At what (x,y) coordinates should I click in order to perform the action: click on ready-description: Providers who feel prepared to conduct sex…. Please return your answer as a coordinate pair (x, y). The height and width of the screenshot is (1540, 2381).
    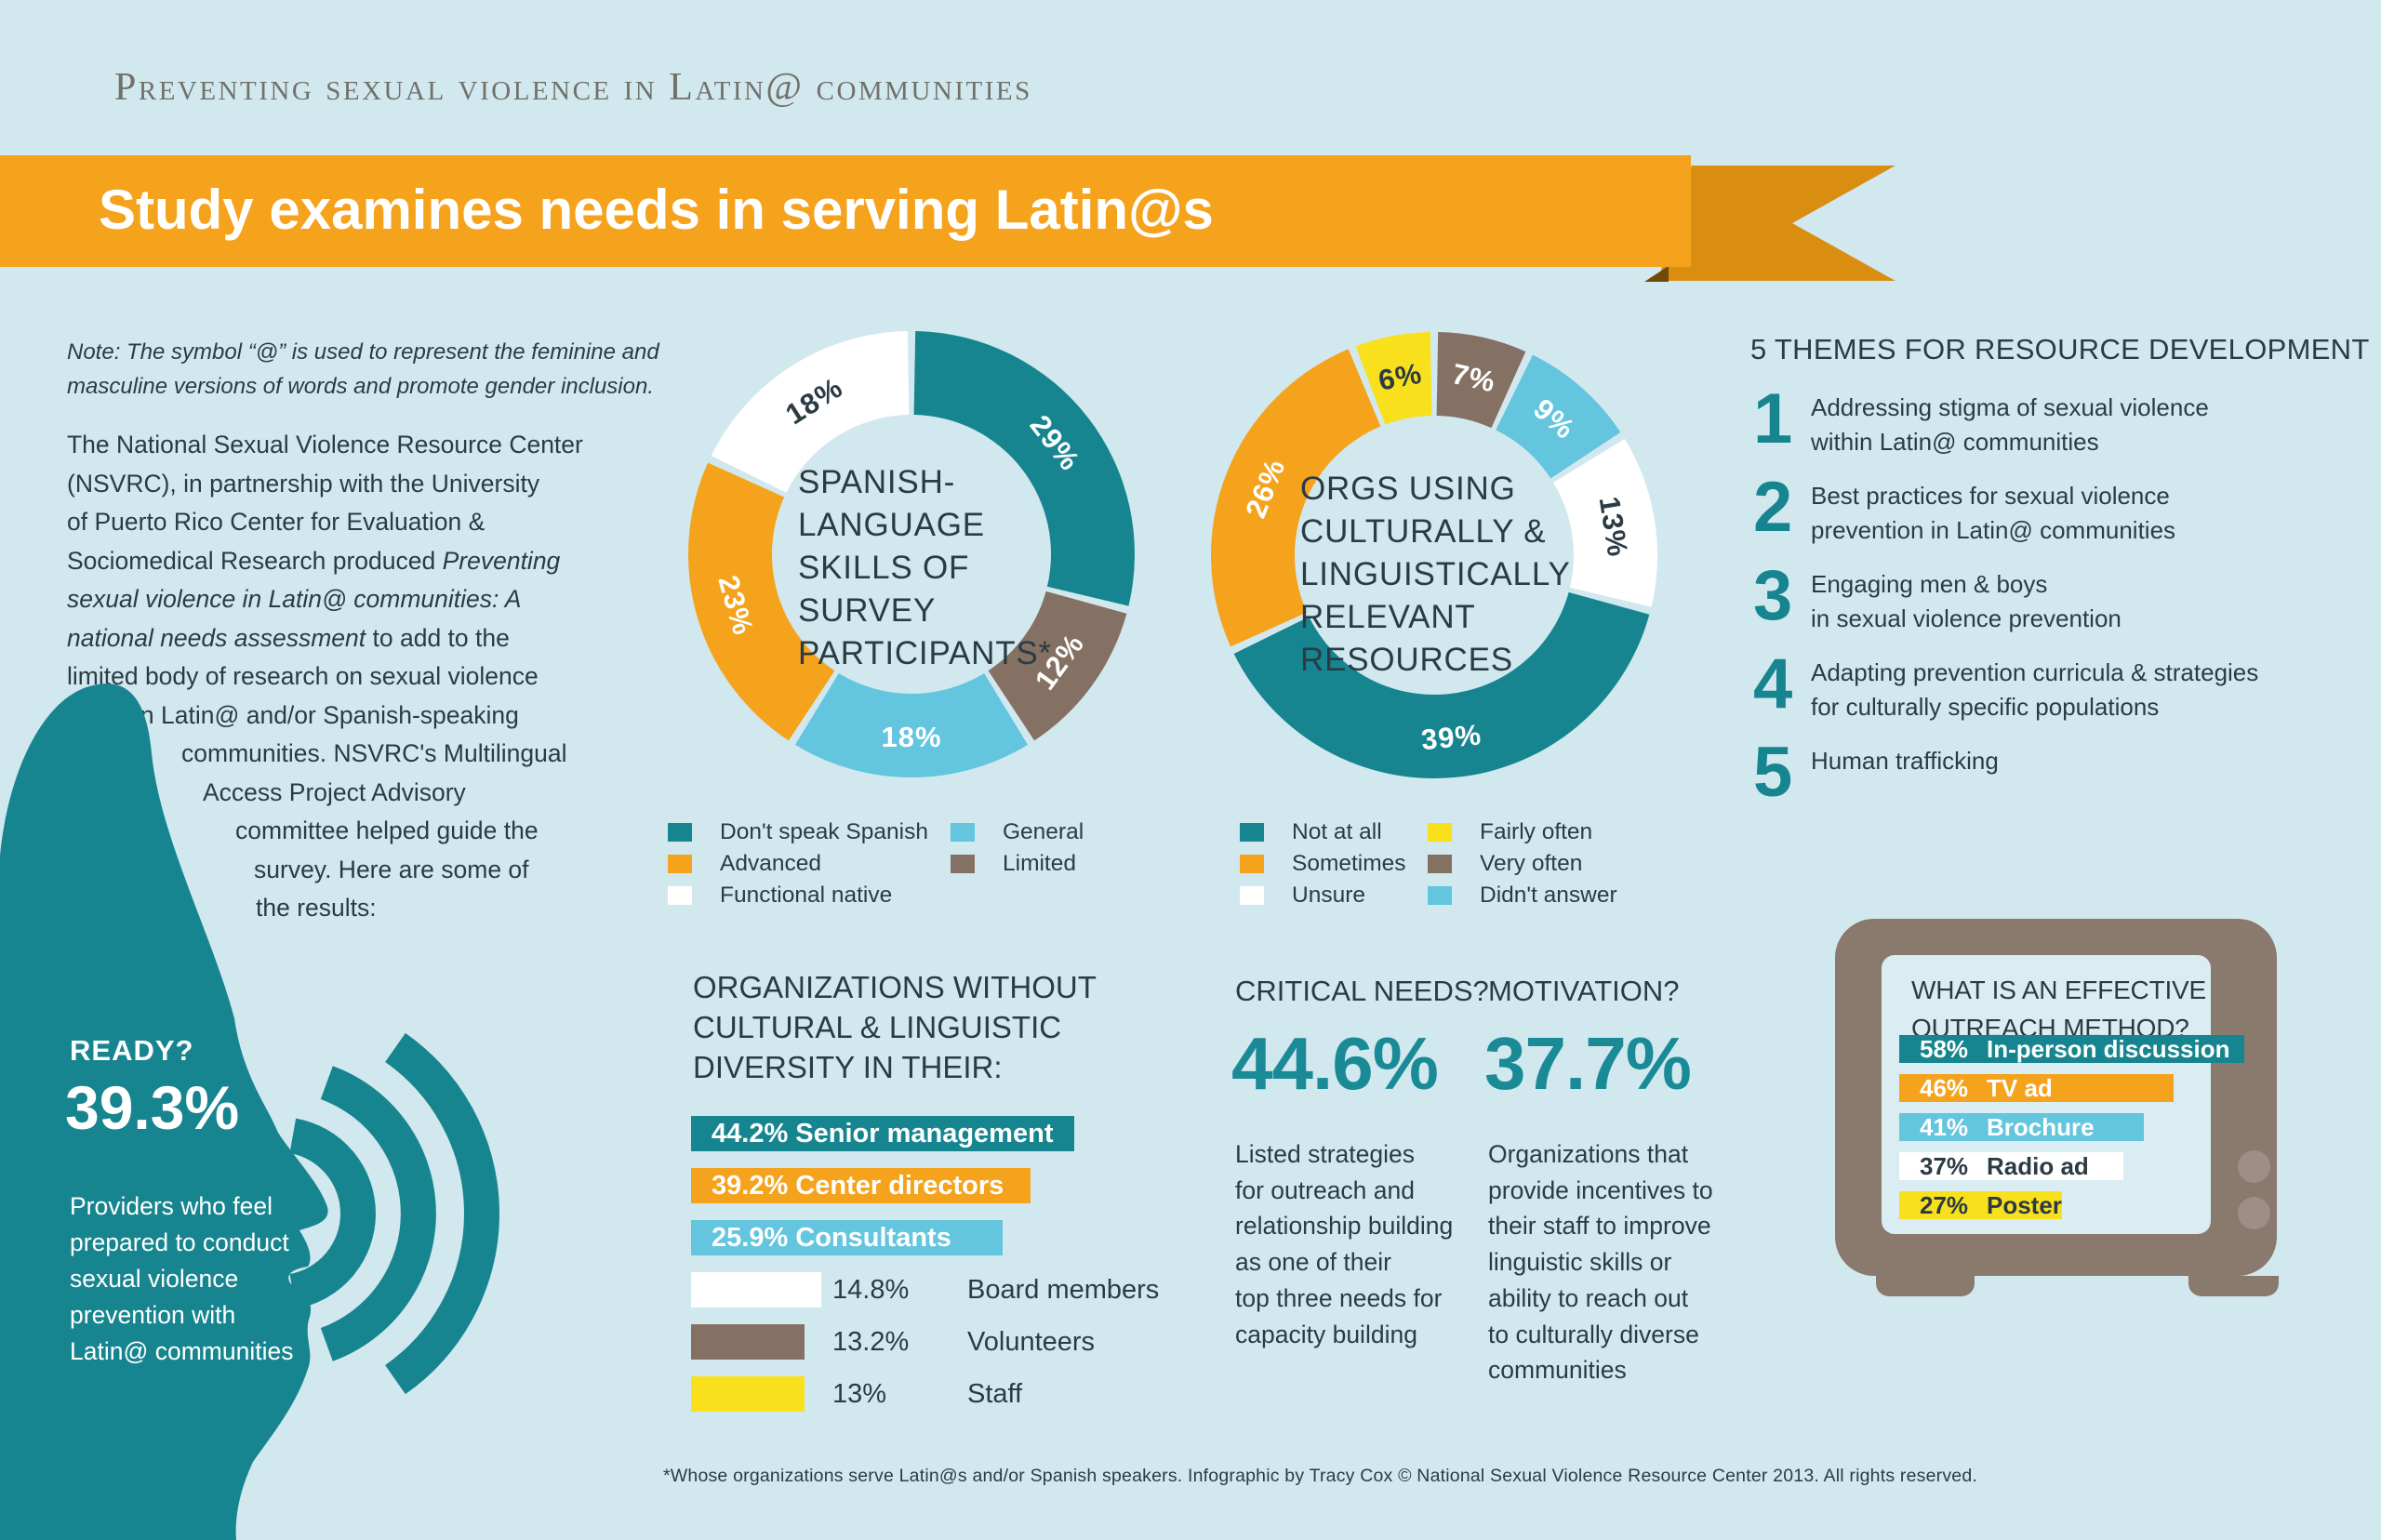
    Looking at the image, I should click on (181, 1279).